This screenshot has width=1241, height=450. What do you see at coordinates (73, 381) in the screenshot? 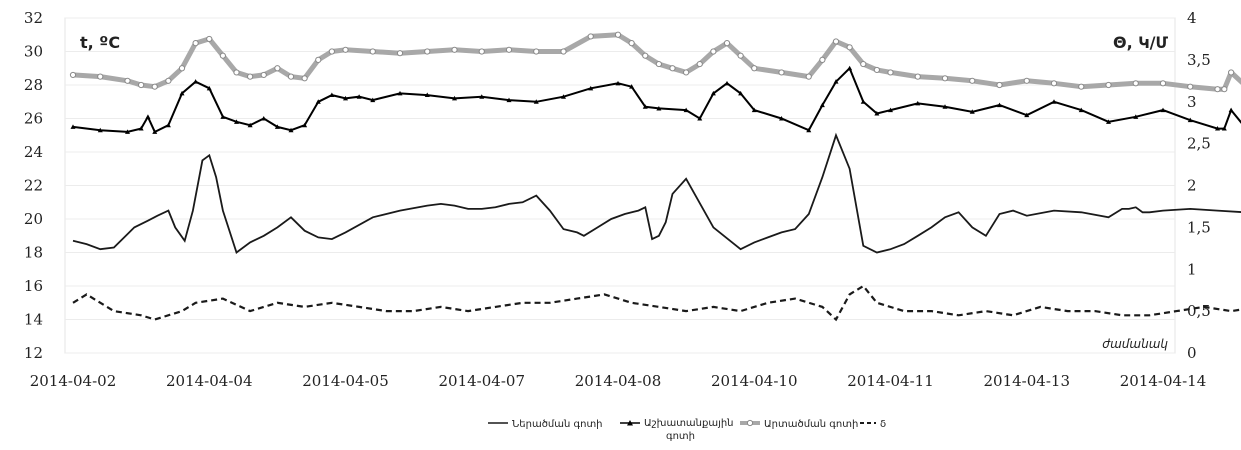
I see `x-tick-label: 2014-04-02` at bounding box center [73, 381].